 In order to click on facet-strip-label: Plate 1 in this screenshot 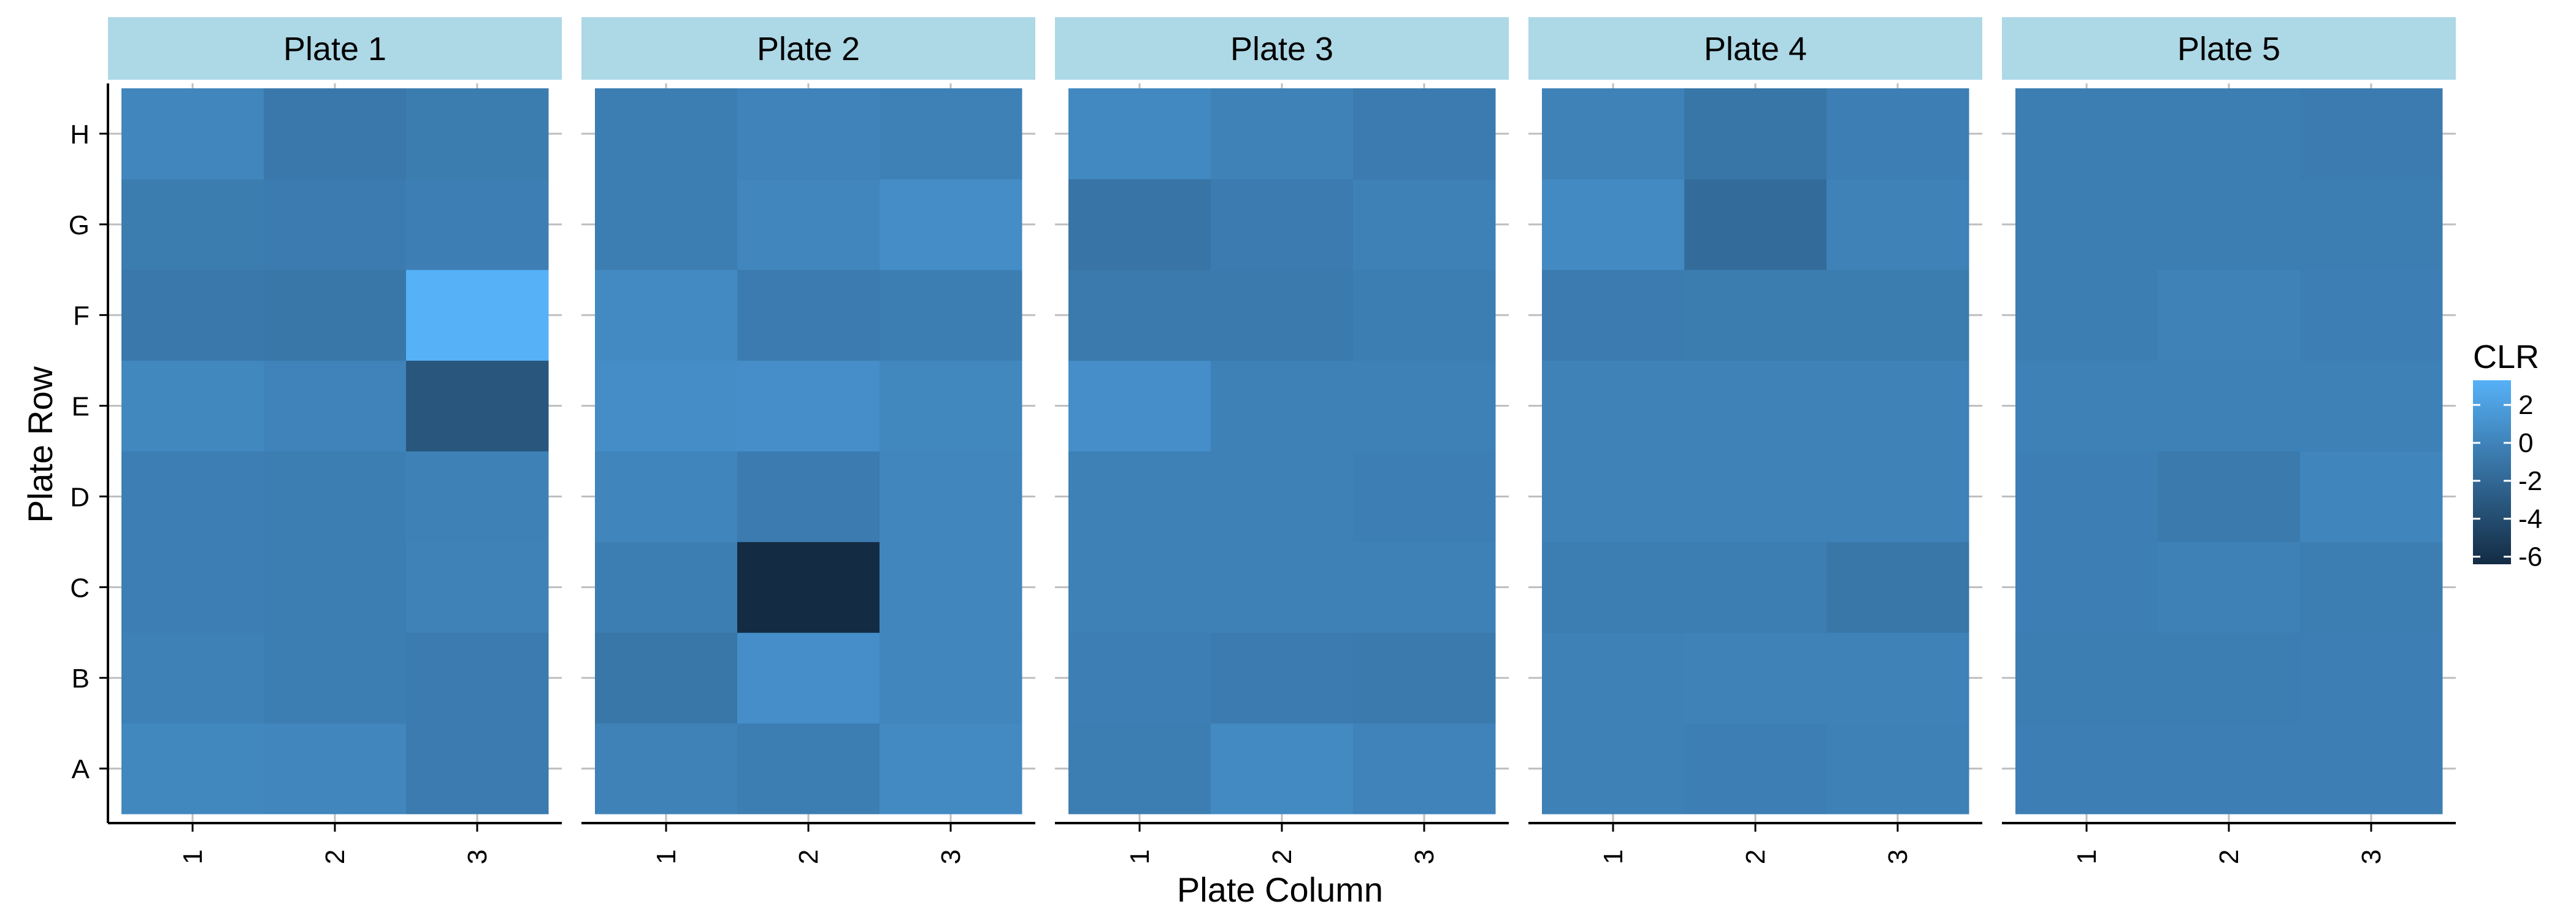, I will do `click(334, 49)`.